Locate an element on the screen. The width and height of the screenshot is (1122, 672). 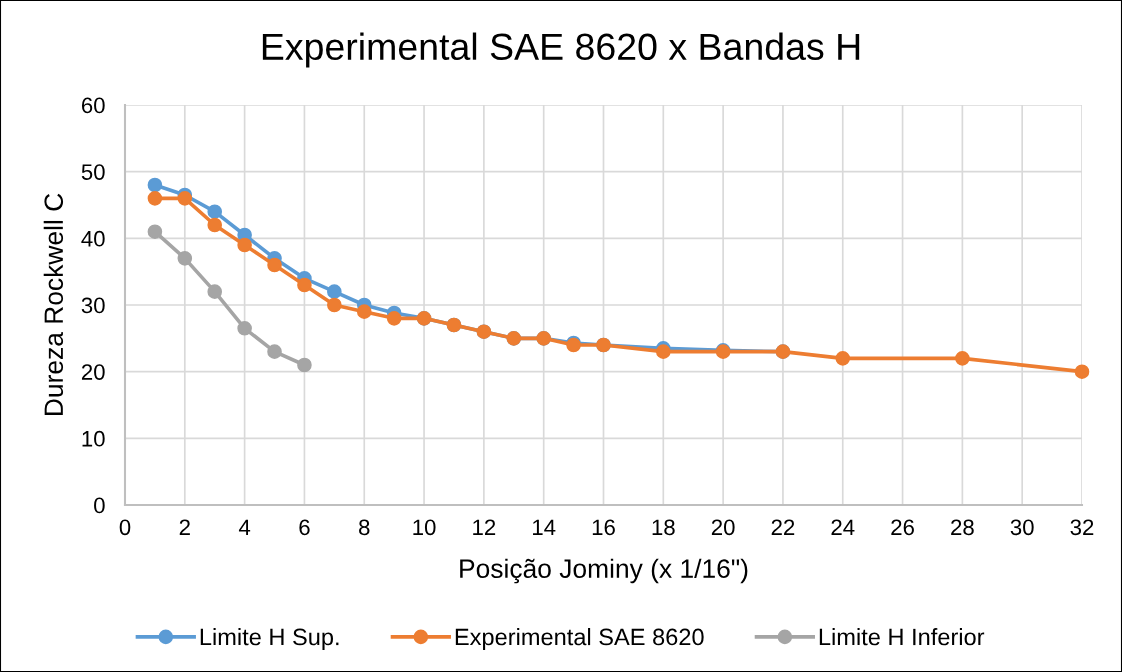
x-tick-label: 20 is located at coordinates (723, 527).